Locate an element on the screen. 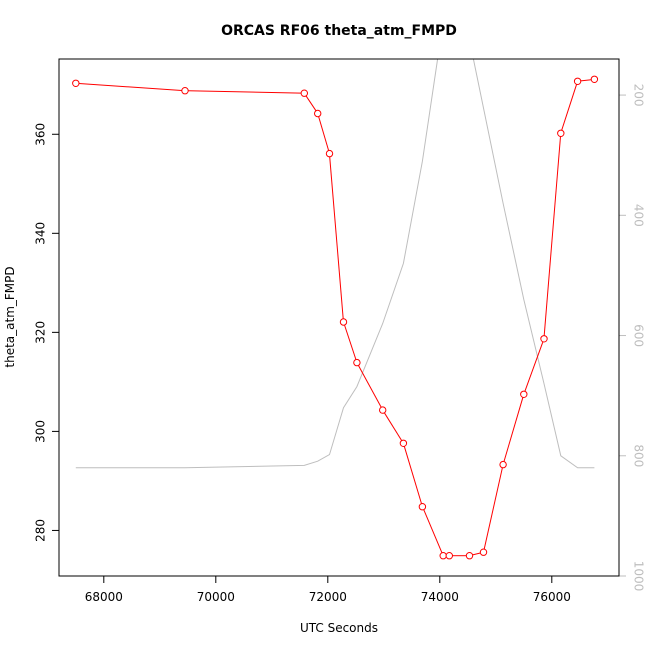 The image size is (650, 650). x-tick-label: 70000 is located at coordinates (216, 597).